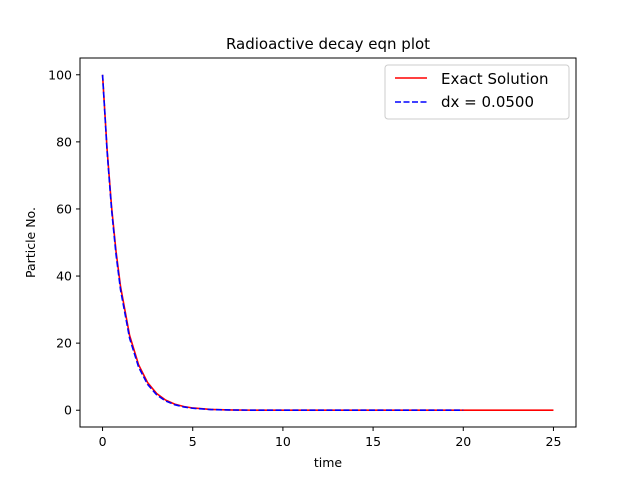 This screenshot has width=640, height=480. I want to click on x-tick-label: 25, so click(554, 441).